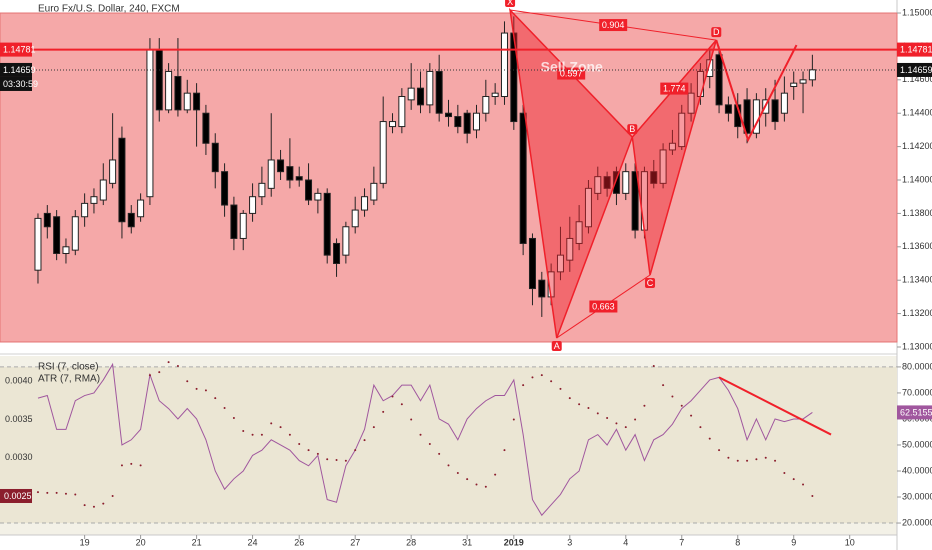  I want to click on x-tick-label: 3, so click(569, 542).